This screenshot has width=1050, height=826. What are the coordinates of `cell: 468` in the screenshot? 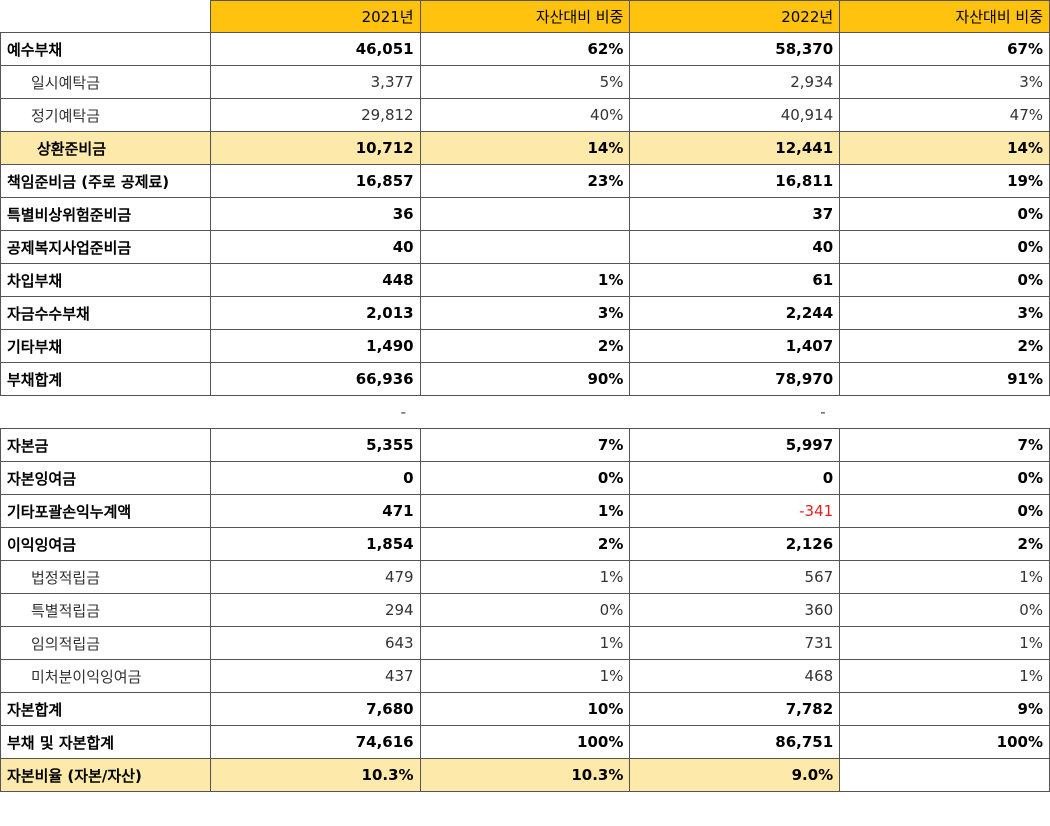 It's located at (735, 676).